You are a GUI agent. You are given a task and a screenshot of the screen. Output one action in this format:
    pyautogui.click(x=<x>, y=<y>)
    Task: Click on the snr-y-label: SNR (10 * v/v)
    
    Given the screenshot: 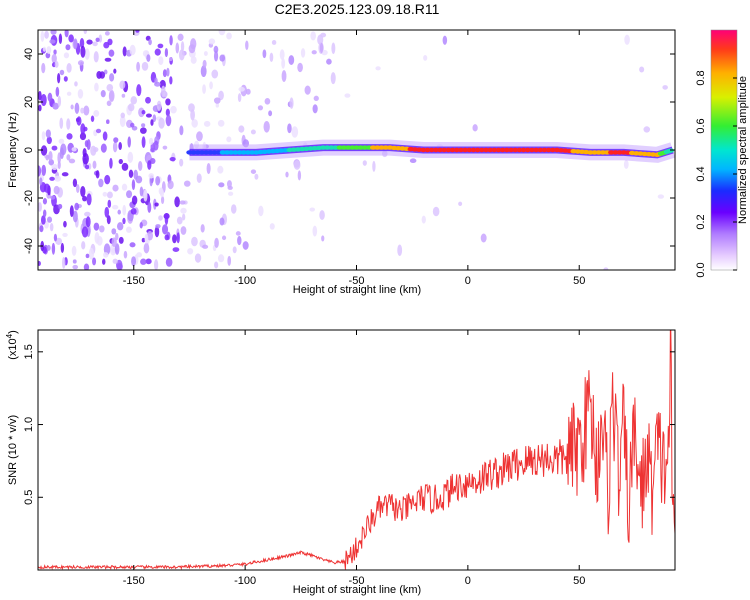 What is the action you would take?
    pyautogui.click(x=13, y=450)
    